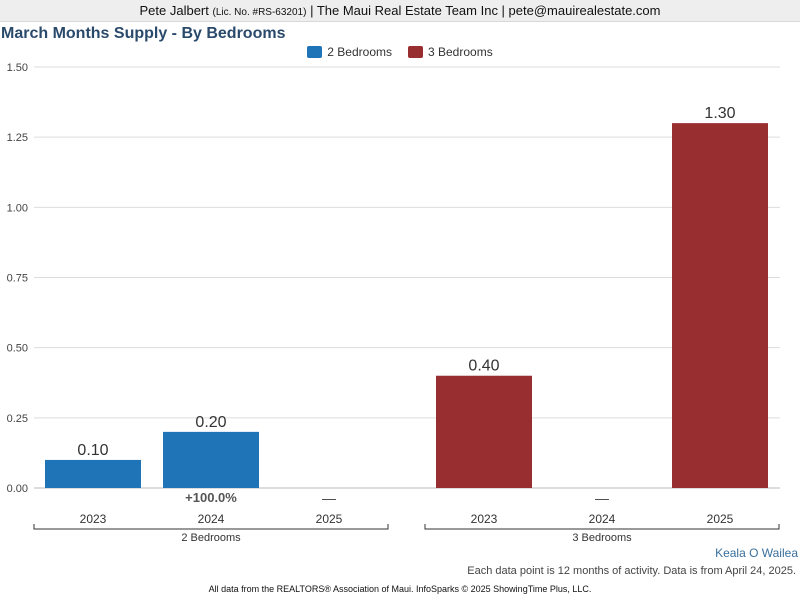 The image size is (800, 600). Describe the element at coordinates (17, 138) in the screenshot. I see `y-tick-label: 1.25` at that location.